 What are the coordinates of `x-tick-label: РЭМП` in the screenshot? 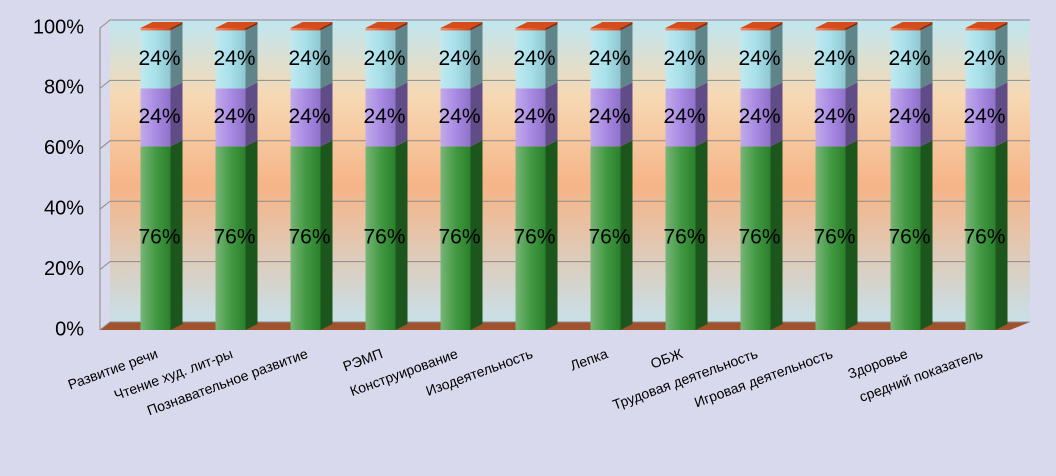 It's located at (363, 359).